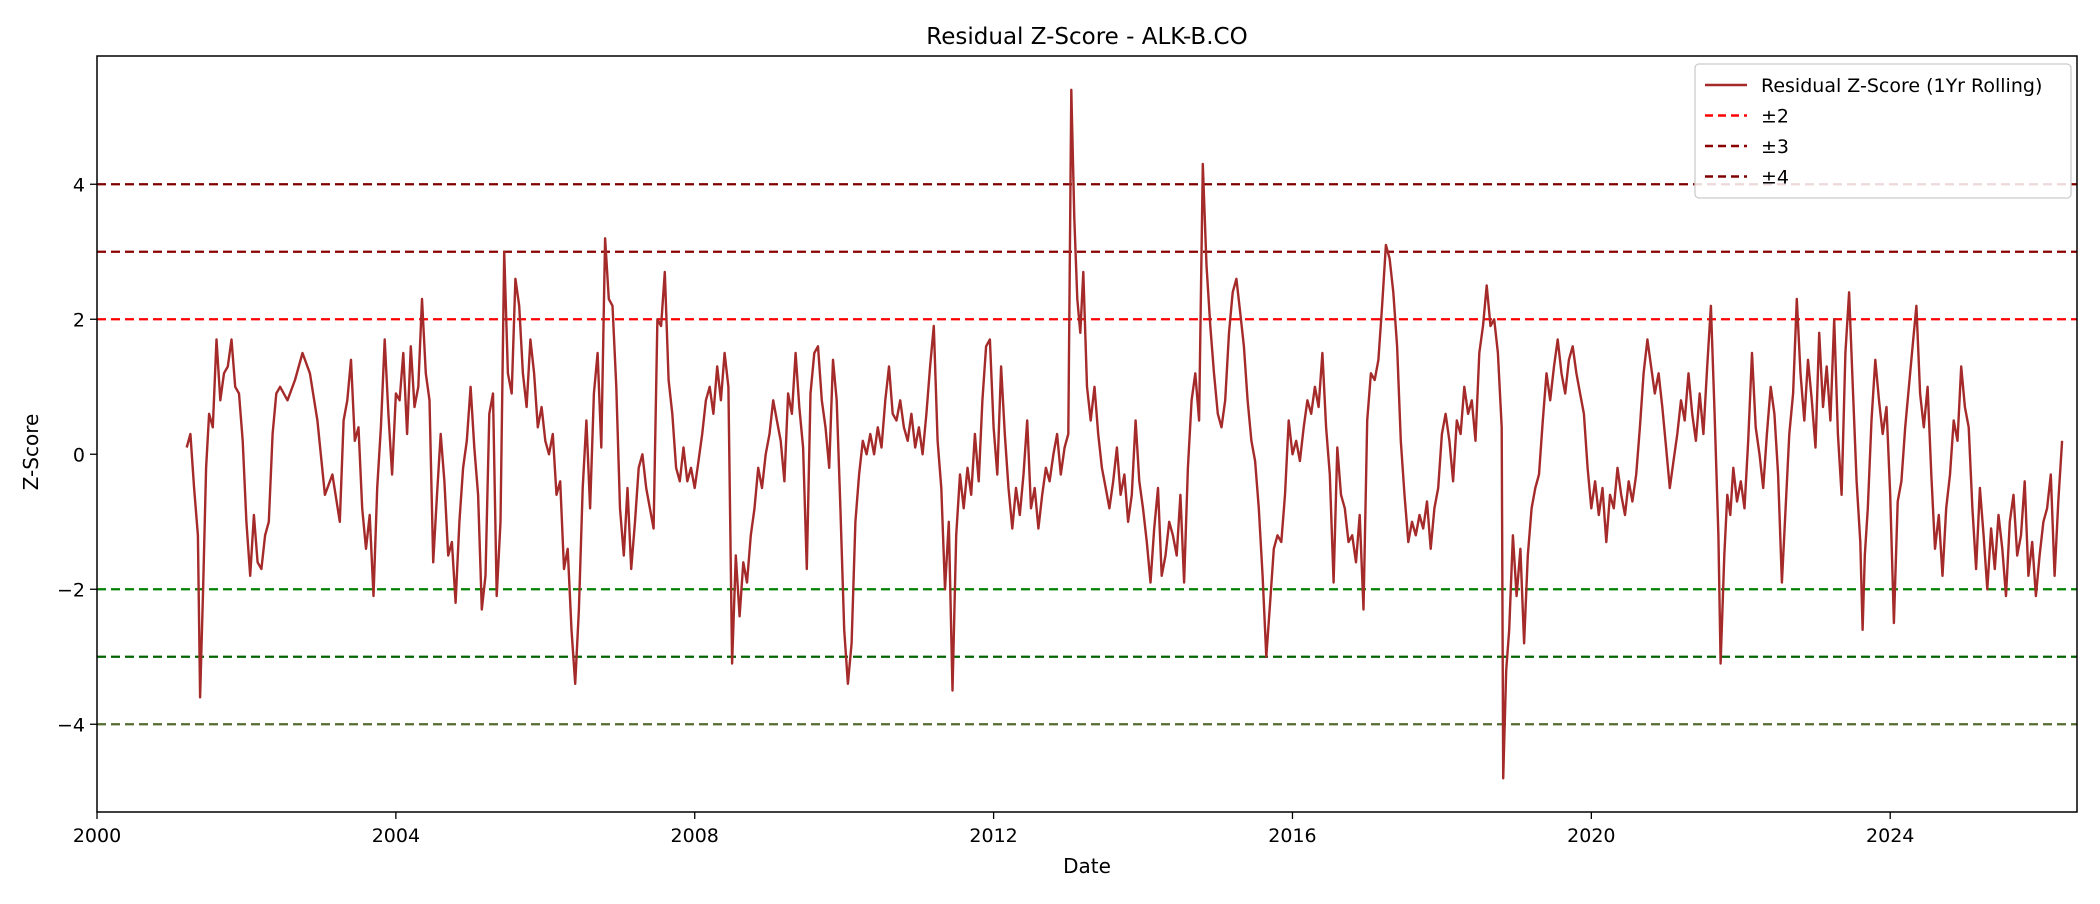  What do you see at coordinates (79, 320) in the screenshot?
I see `y-tick-label: 2` at bounding box center [79, 320].